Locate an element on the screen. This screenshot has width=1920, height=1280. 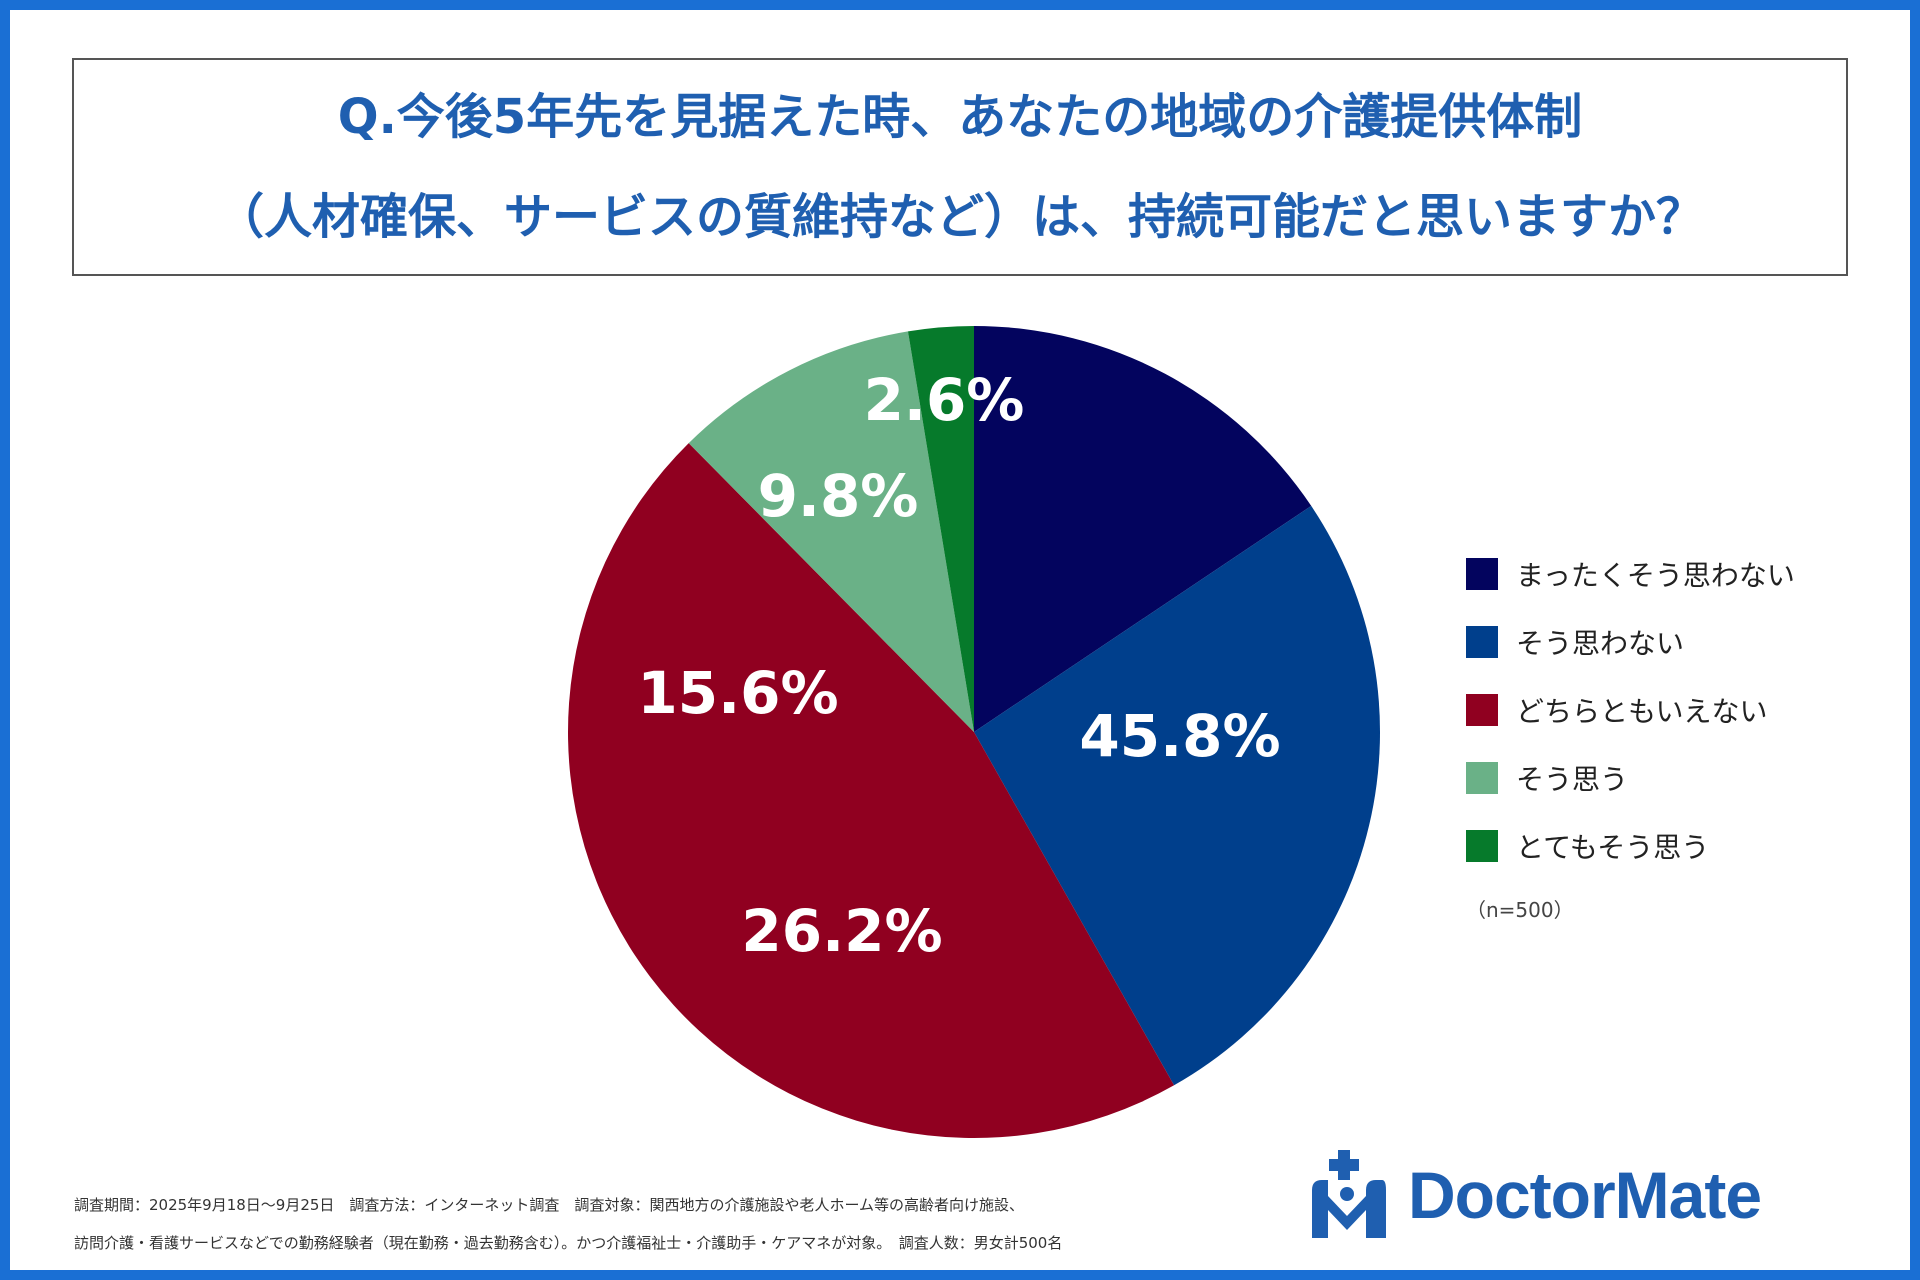
legend-item-disagree: そう思わない is located at coordinates (1630, 642).